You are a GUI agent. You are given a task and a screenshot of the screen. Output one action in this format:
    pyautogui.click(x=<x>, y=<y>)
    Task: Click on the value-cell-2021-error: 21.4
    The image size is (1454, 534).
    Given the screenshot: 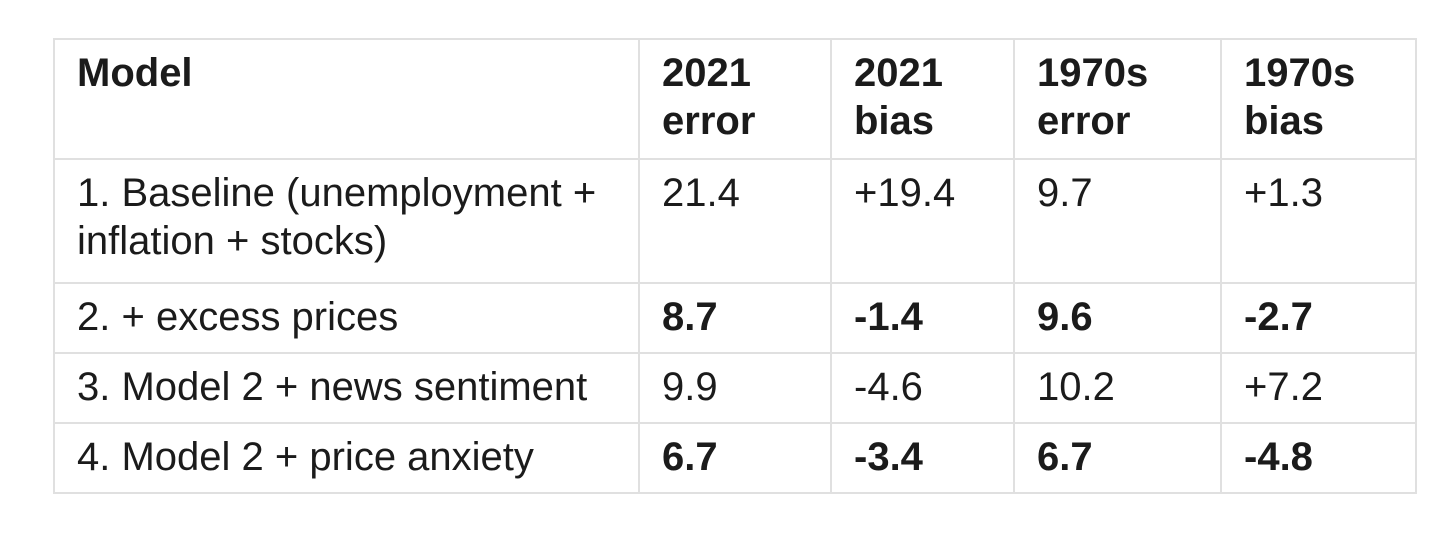 What is the action you would take?
    pyautogui.click(x=735, y=221)
    